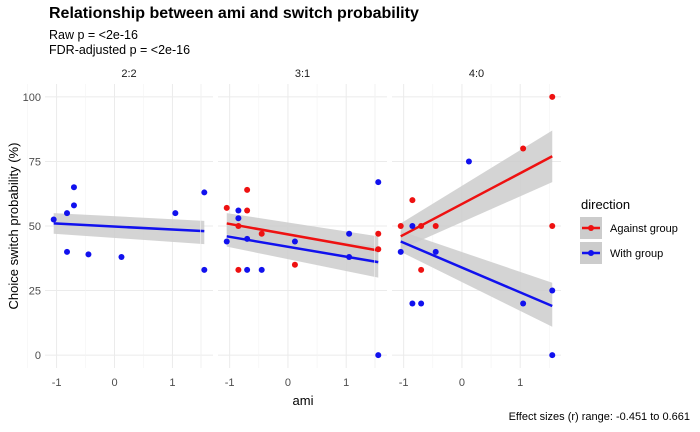 This screenshot has height=432, width=700. What do you see at coordinates (35, 162) in the screenshot?
I see `y-tick-label: 75` at bounding box center [35, 162].